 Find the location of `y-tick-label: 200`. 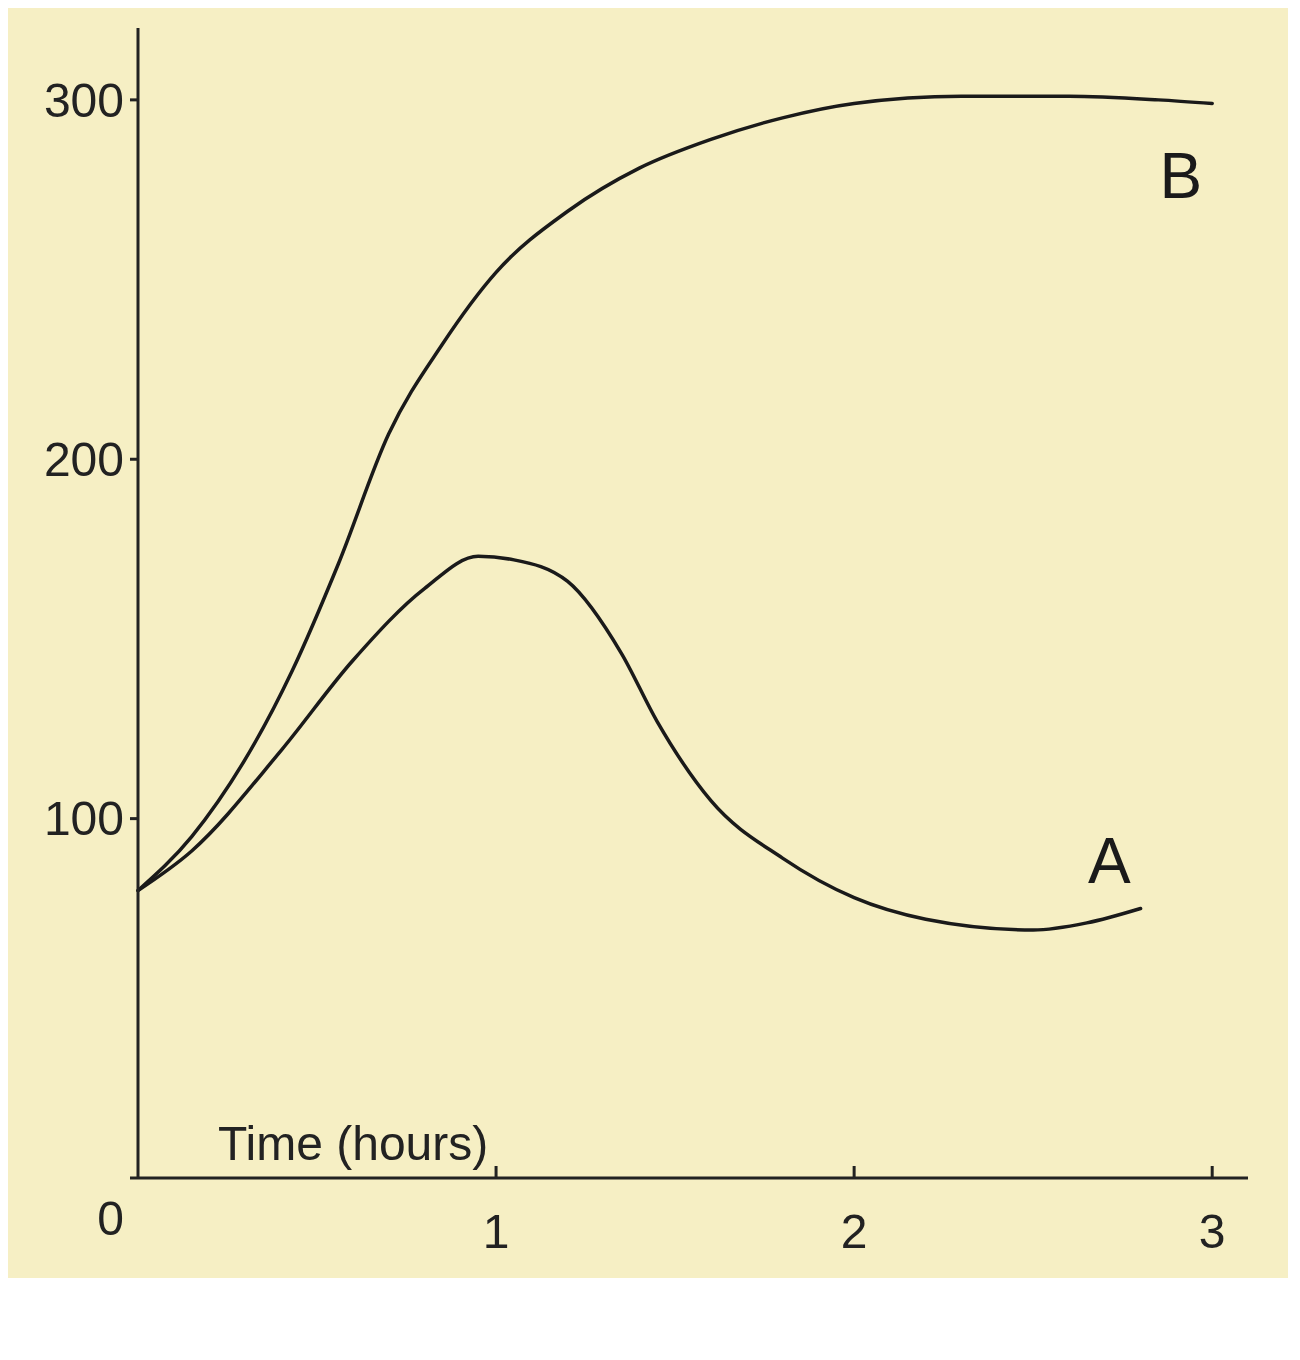

y-tick-label: 200 is located at coordinates (83, 460).